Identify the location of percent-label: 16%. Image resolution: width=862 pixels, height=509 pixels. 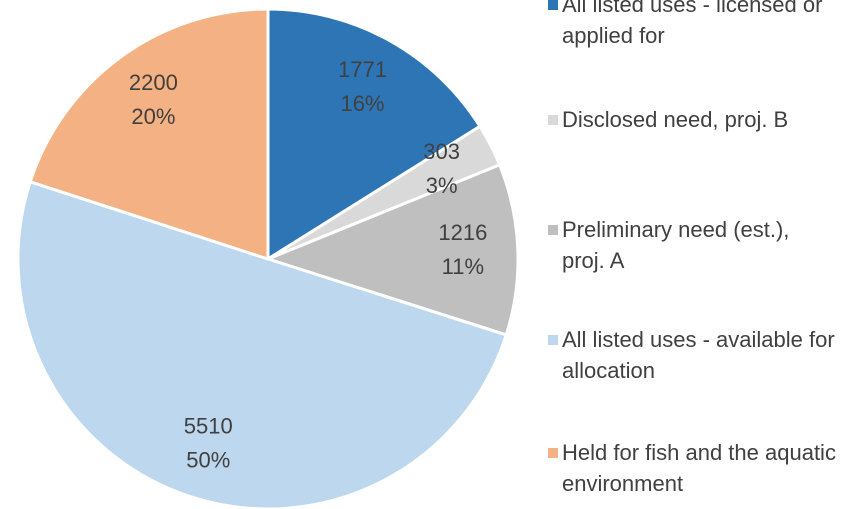
(362, 103).